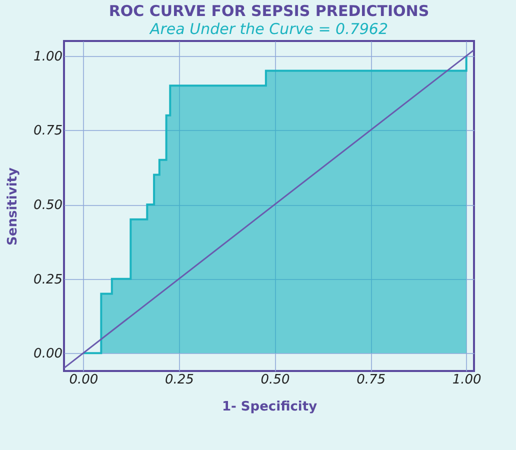 This screenshot has height=450, width=516. What do you see at coordinates (48, 354) in the screenshot?
I see `y-tick-label: 0.00` at bounding box center [48, 354].